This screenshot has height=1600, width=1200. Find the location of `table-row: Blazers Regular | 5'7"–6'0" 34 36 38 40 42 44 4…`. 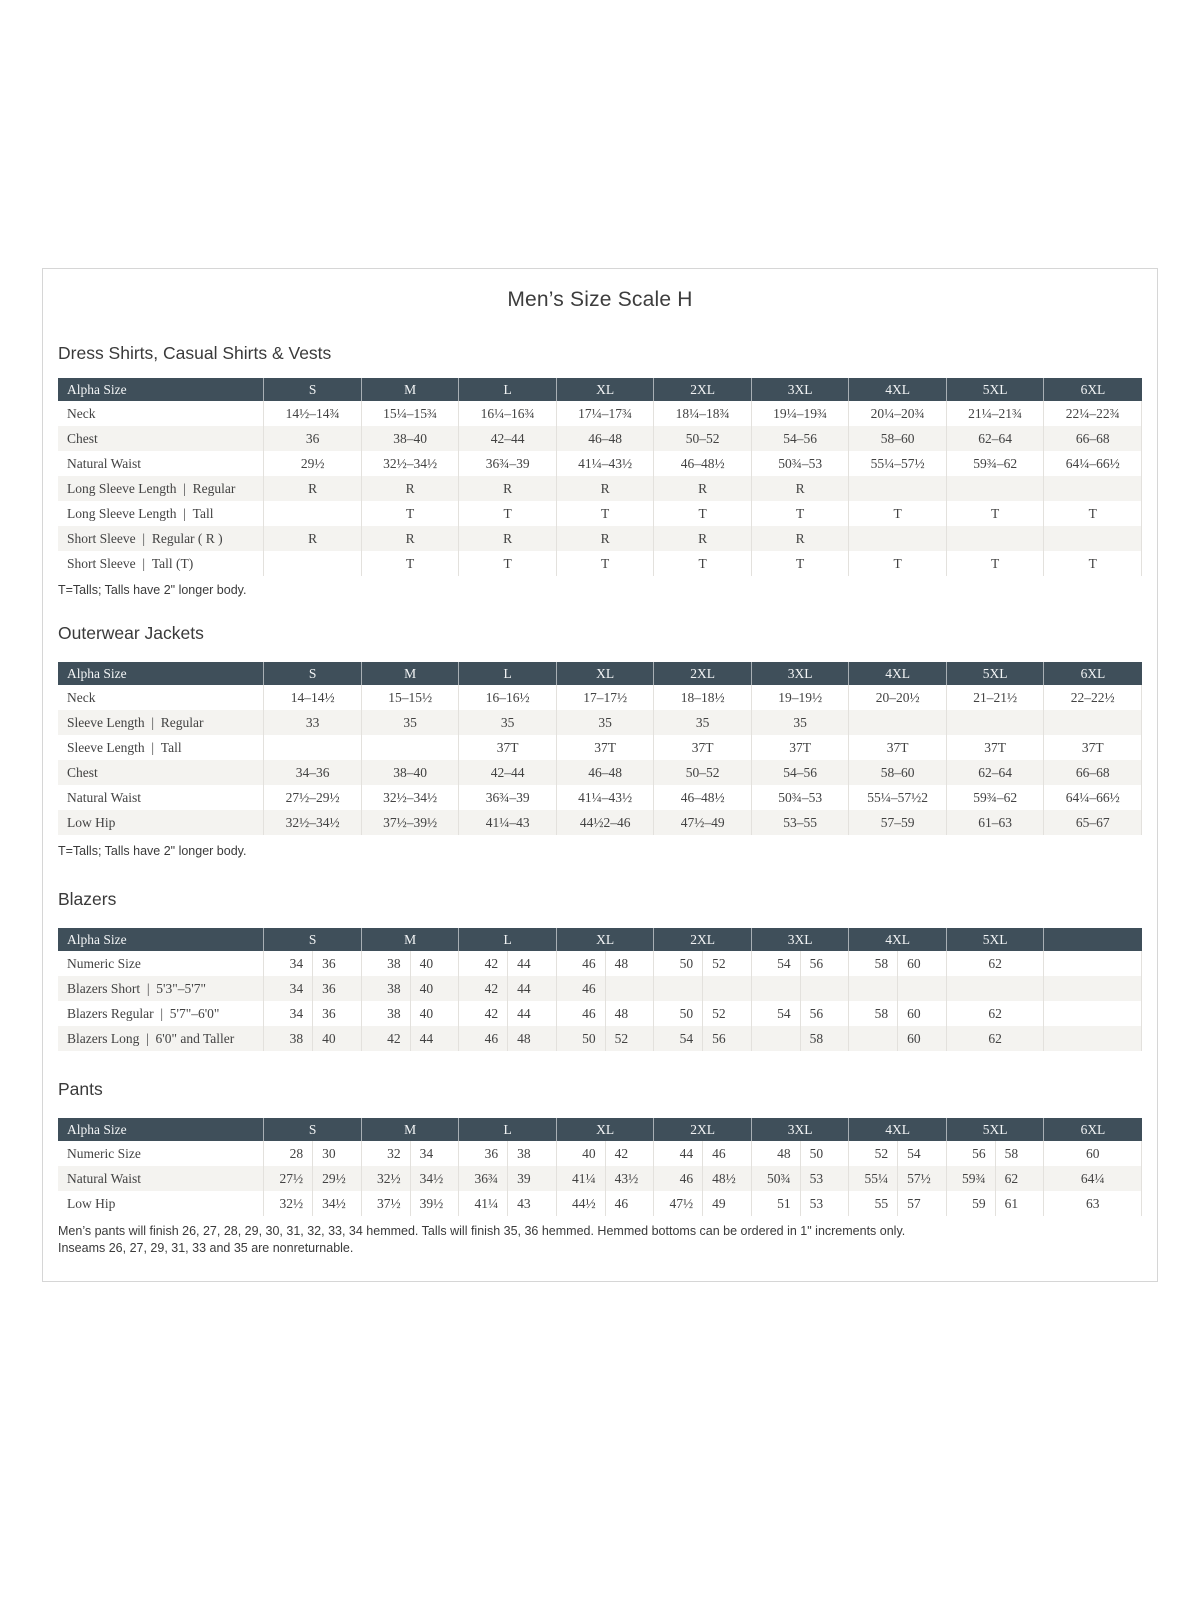

table-row: Blazers Regular | 5'7"–6'0" 34 36 38 40 42 44 4… is located at coordinates (600, 1013).